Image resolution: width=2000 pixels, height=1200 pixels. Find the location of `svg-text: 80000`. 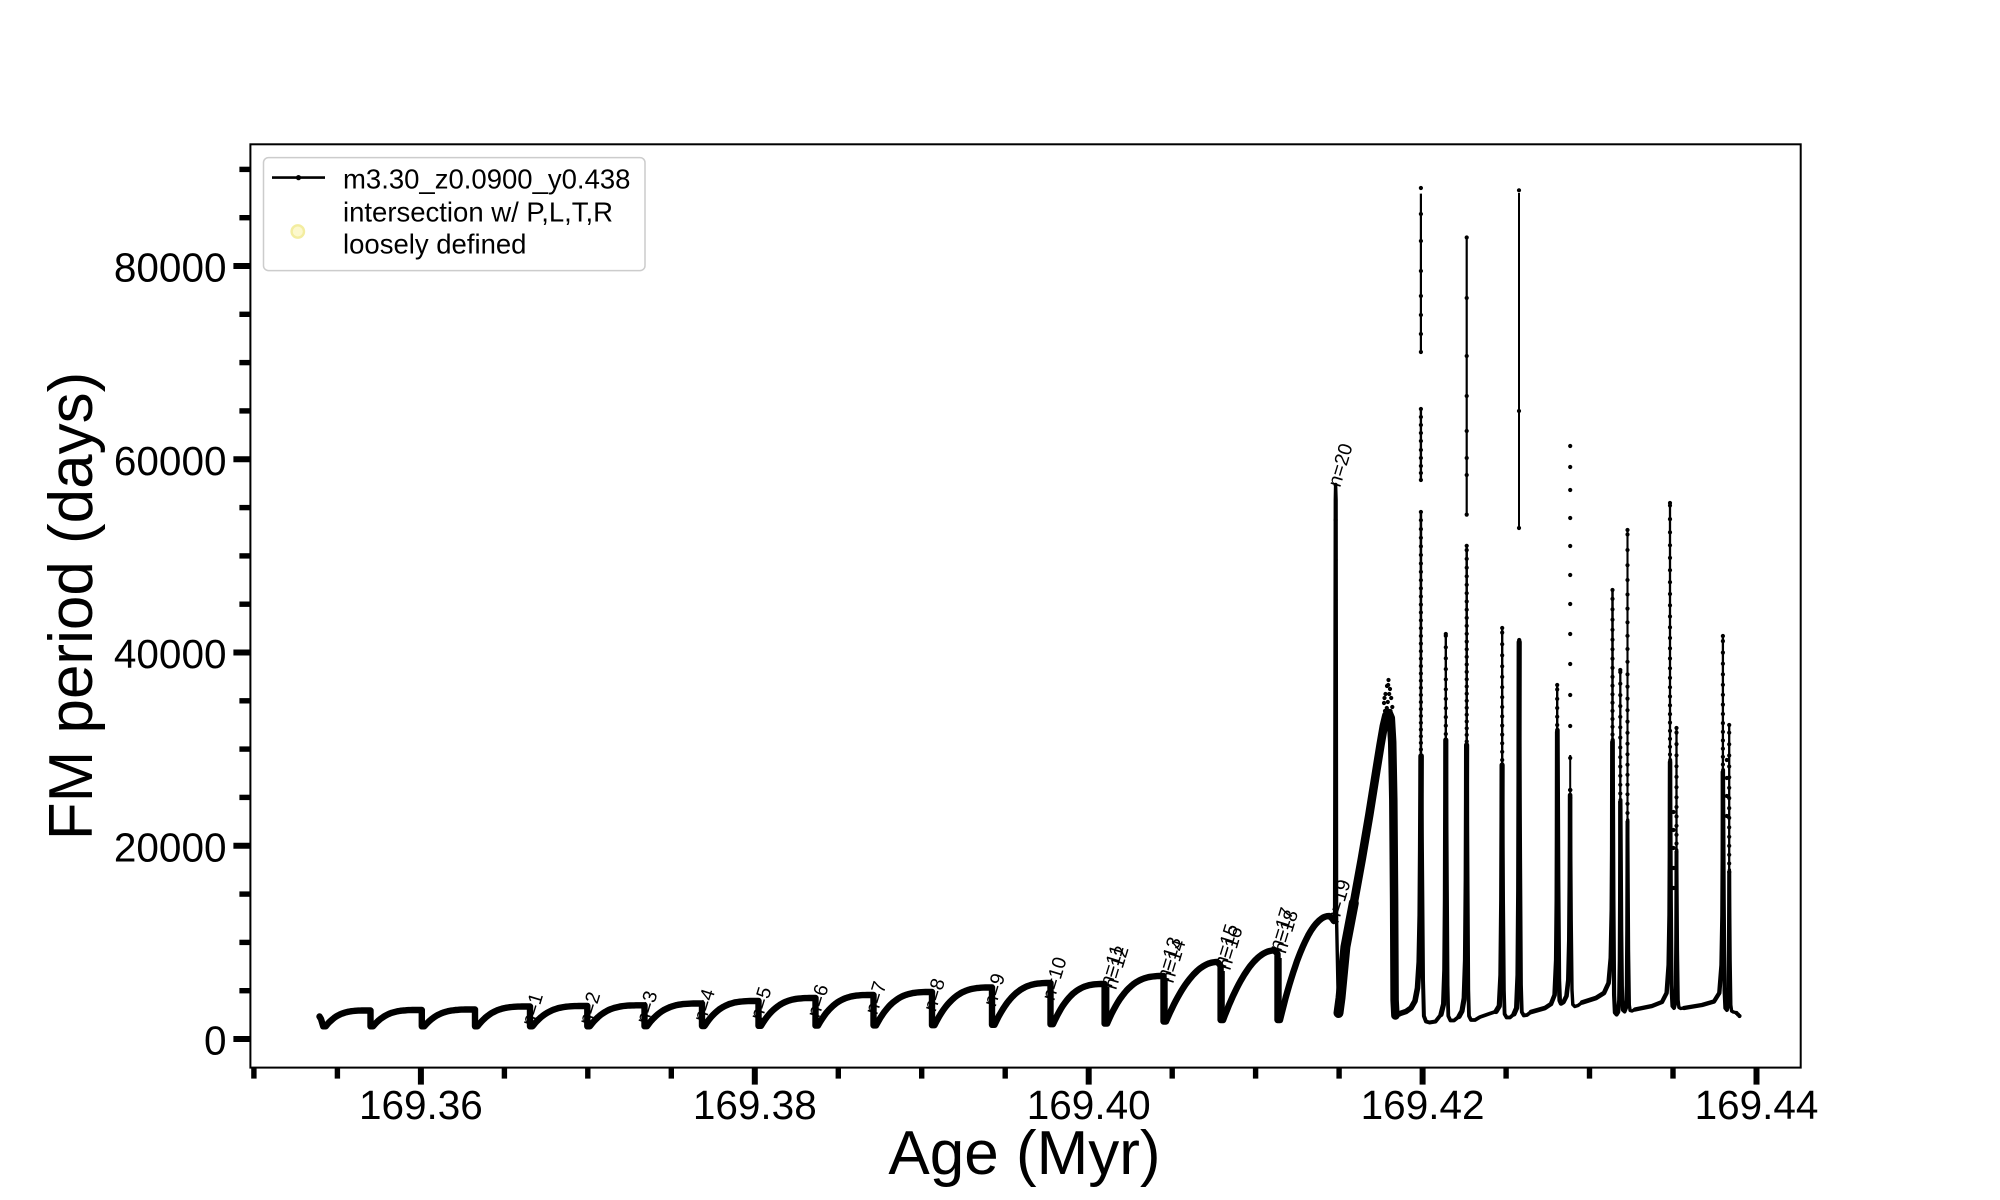

svg-text: 80000 is located at coordinates (170, 268).